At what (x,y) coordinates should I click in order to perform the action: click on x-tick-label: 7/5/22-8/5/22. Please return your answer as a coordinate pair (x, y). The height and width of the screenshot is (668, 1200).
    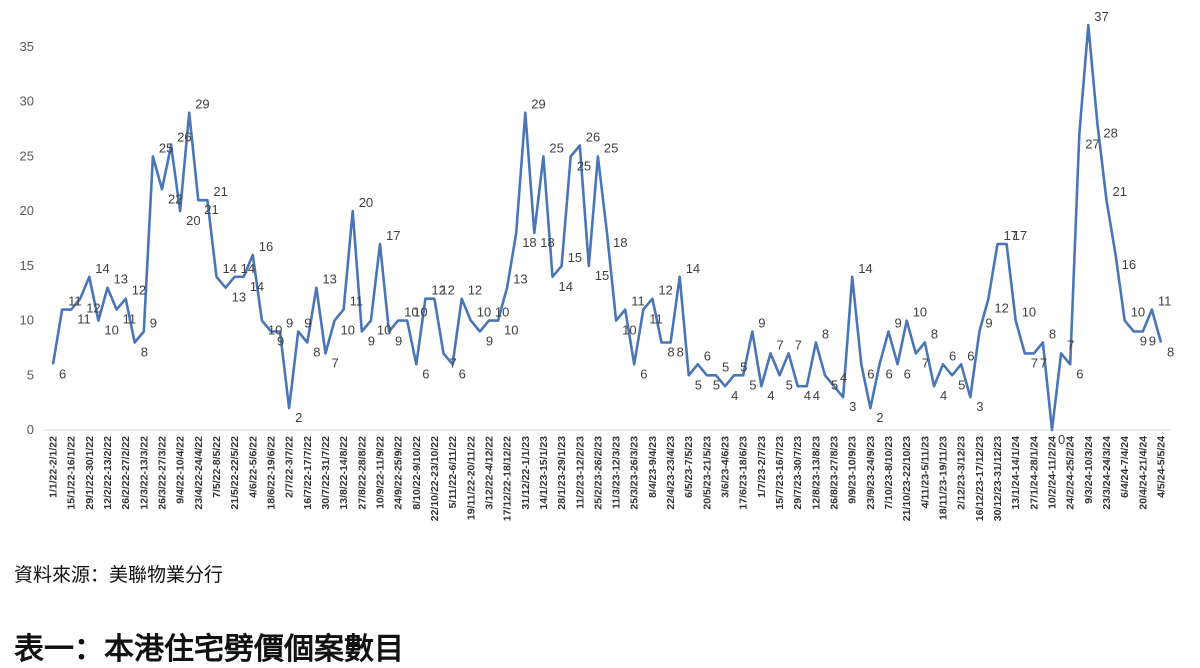
    Looking at the image, I should click on (217, 467).